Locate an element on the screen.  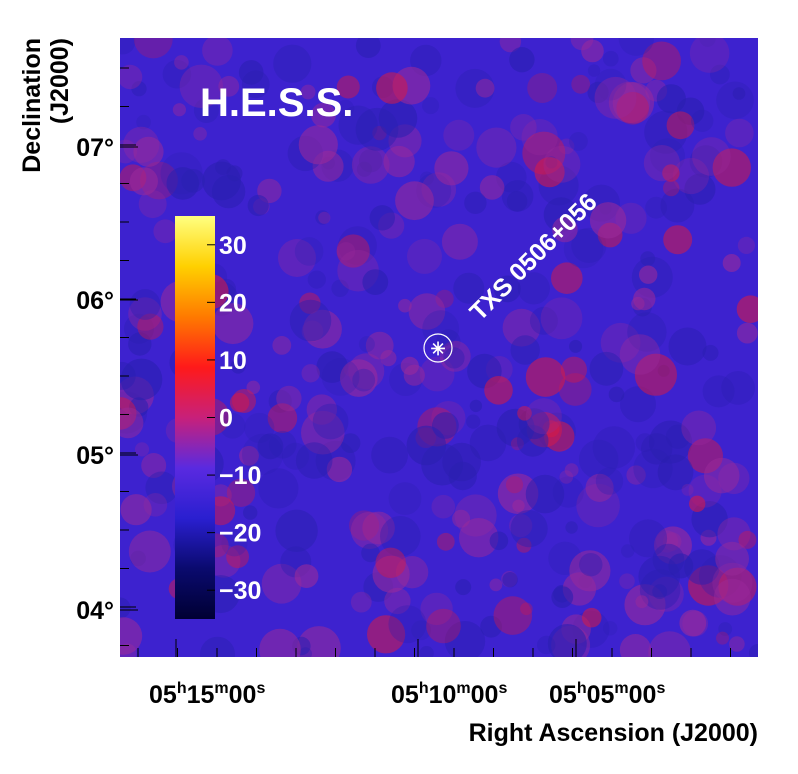
y-tick-label: 04° is located at coordinates (95, 611).